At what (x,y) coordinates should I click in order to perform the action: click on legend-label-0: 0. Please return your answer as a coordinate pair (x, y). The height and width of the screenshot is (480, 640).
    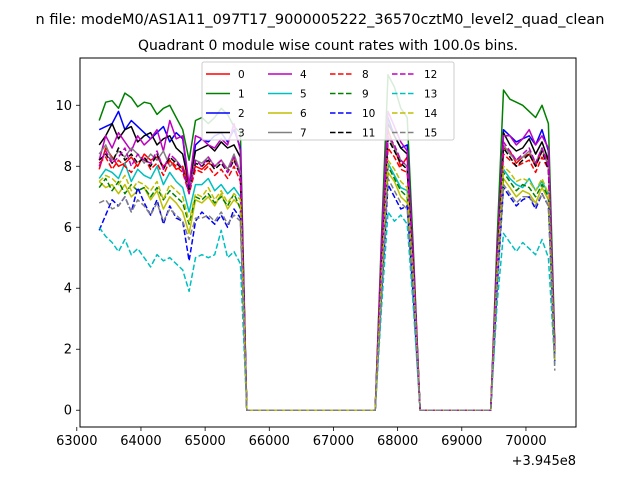
    Looking at the image, I should click on (241, 75).